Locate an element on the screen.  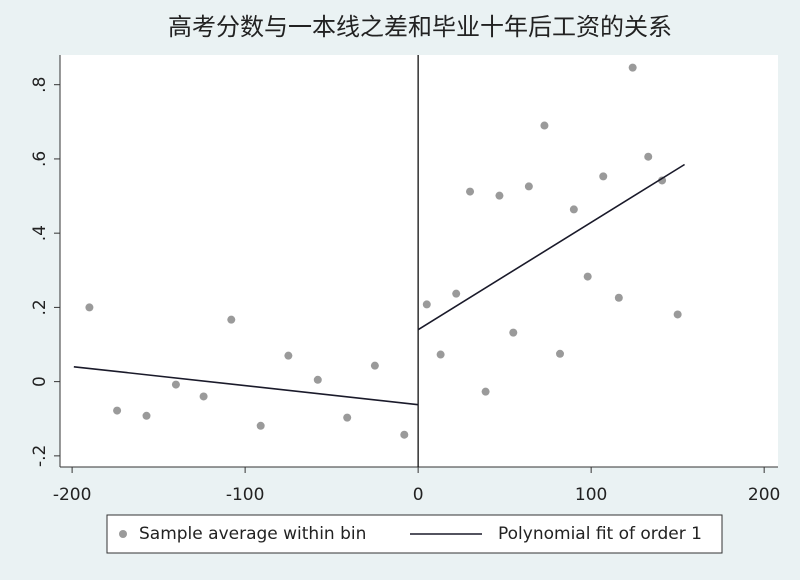
y-tick-label: .8 is located at coordinates (40, 85).